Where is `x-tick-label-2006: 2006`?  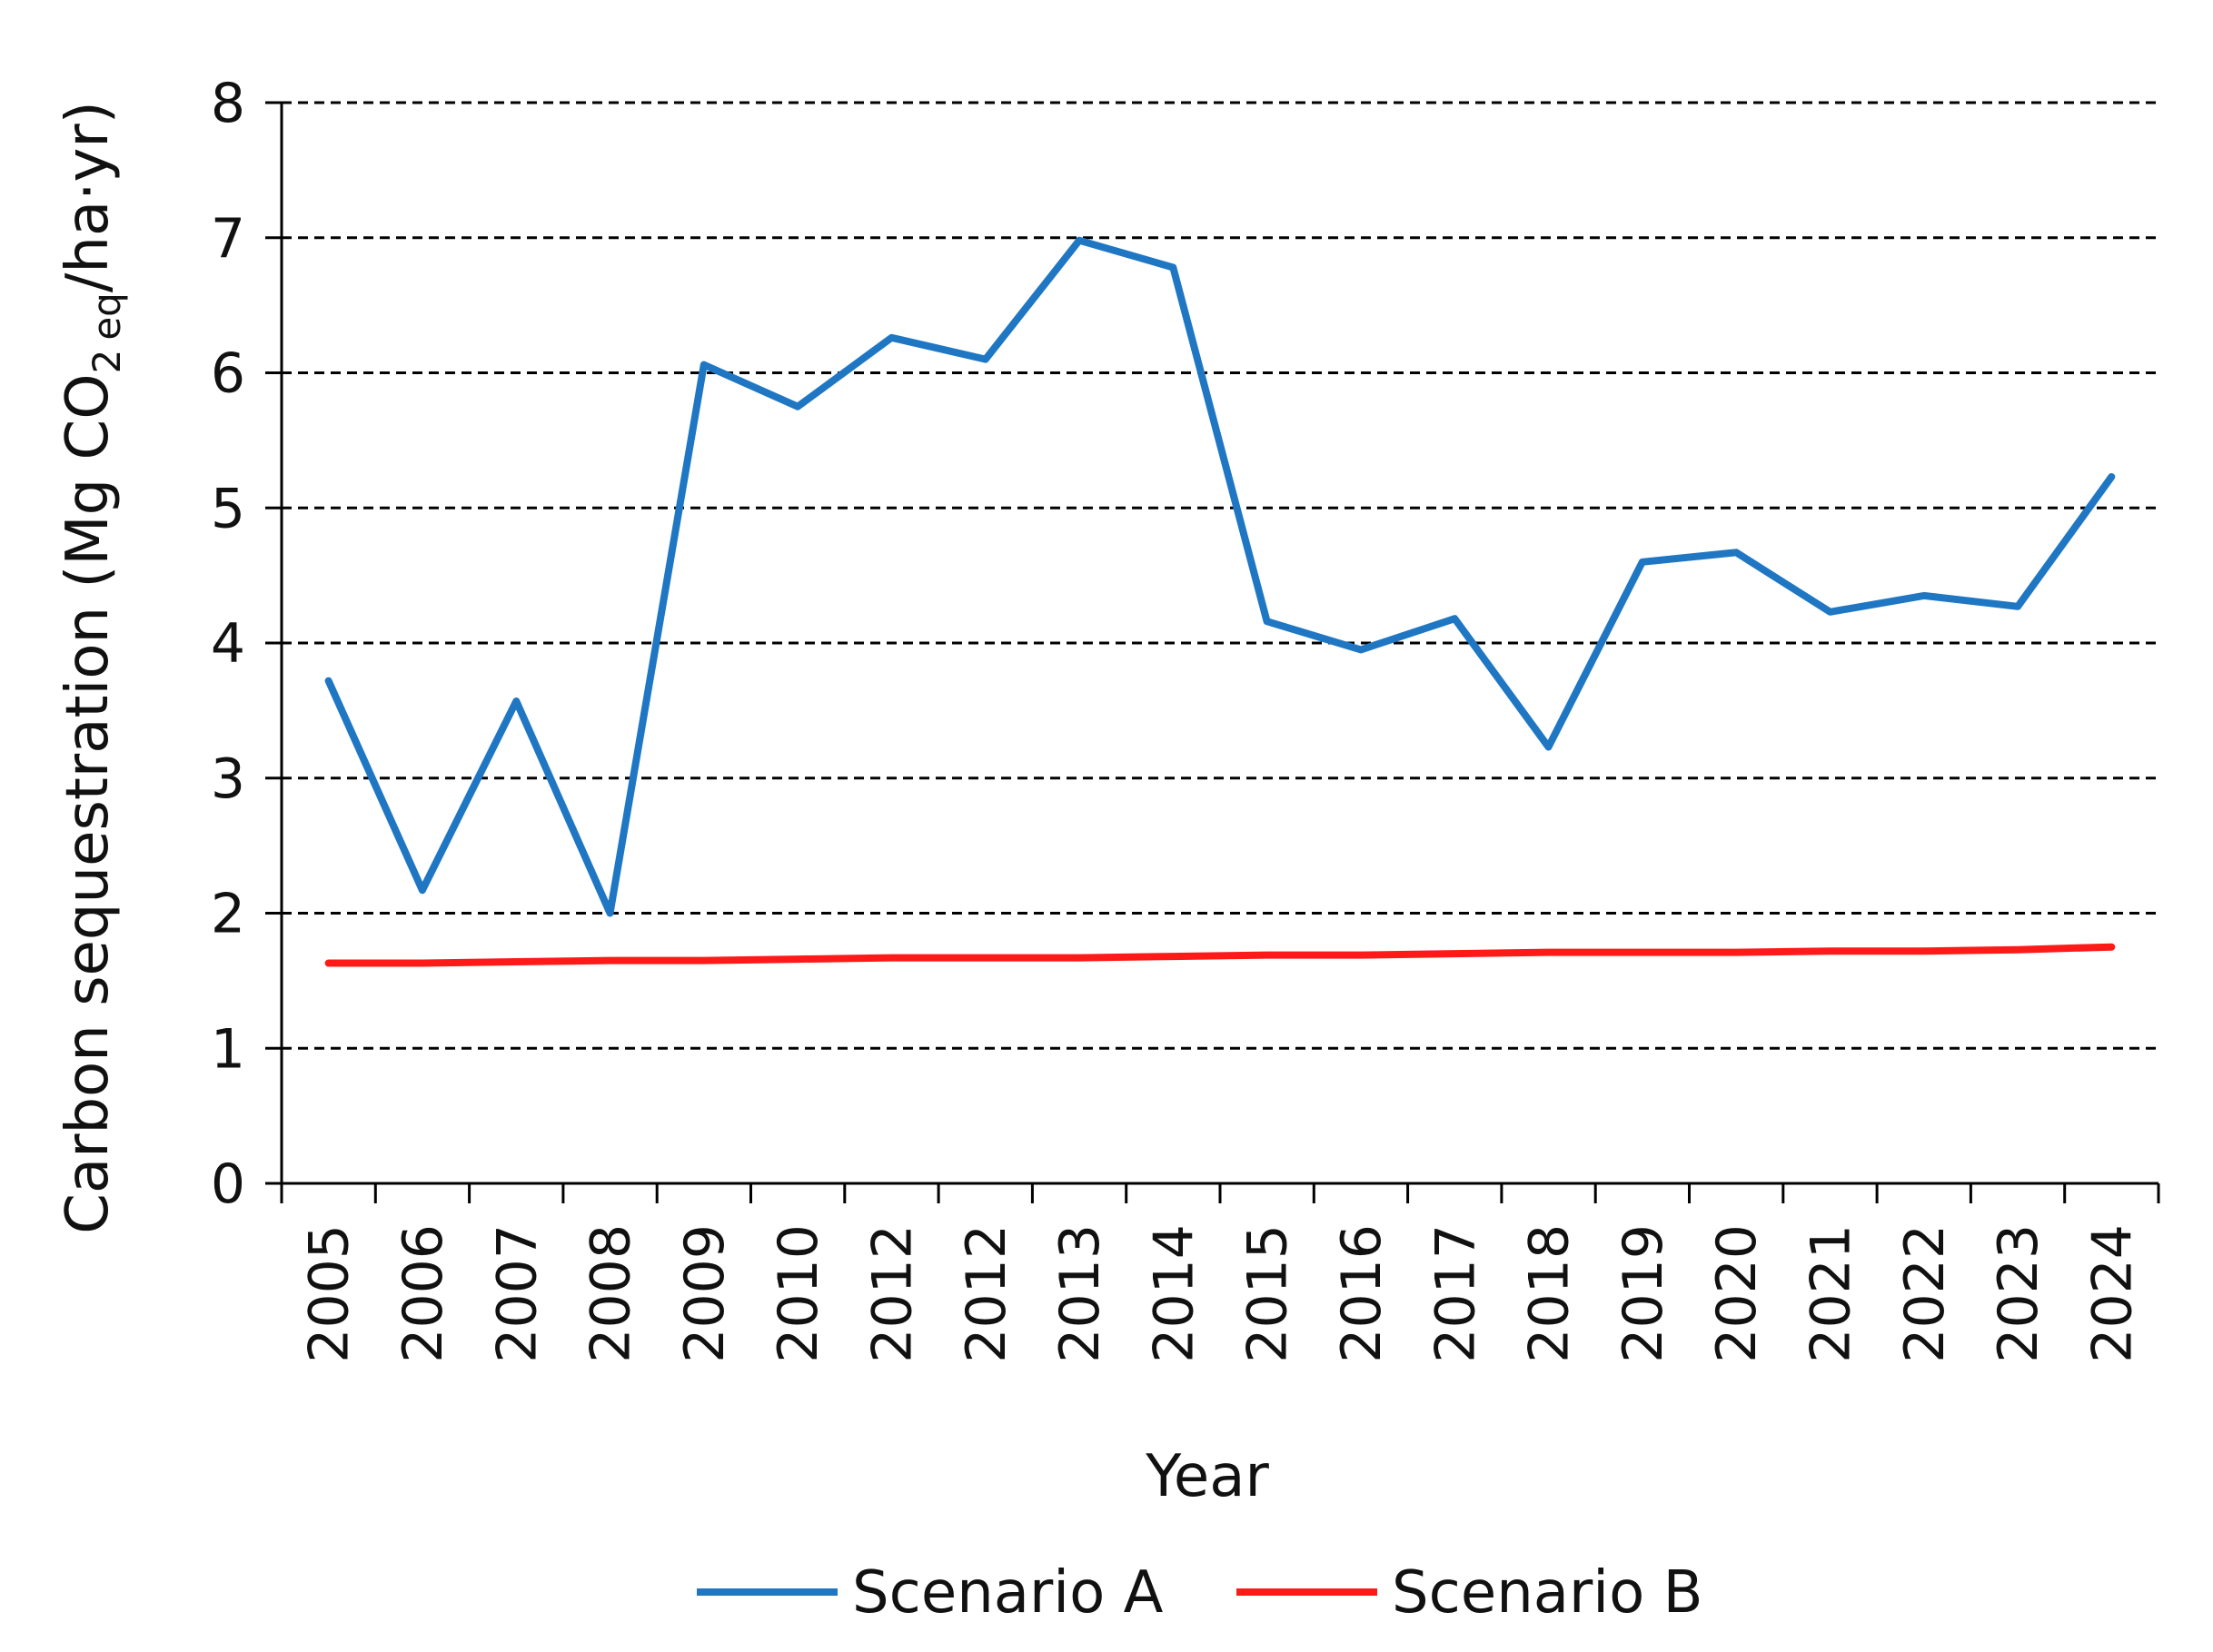 x-tick-label-2006: 2006 is located at coordinates (423, 1293).